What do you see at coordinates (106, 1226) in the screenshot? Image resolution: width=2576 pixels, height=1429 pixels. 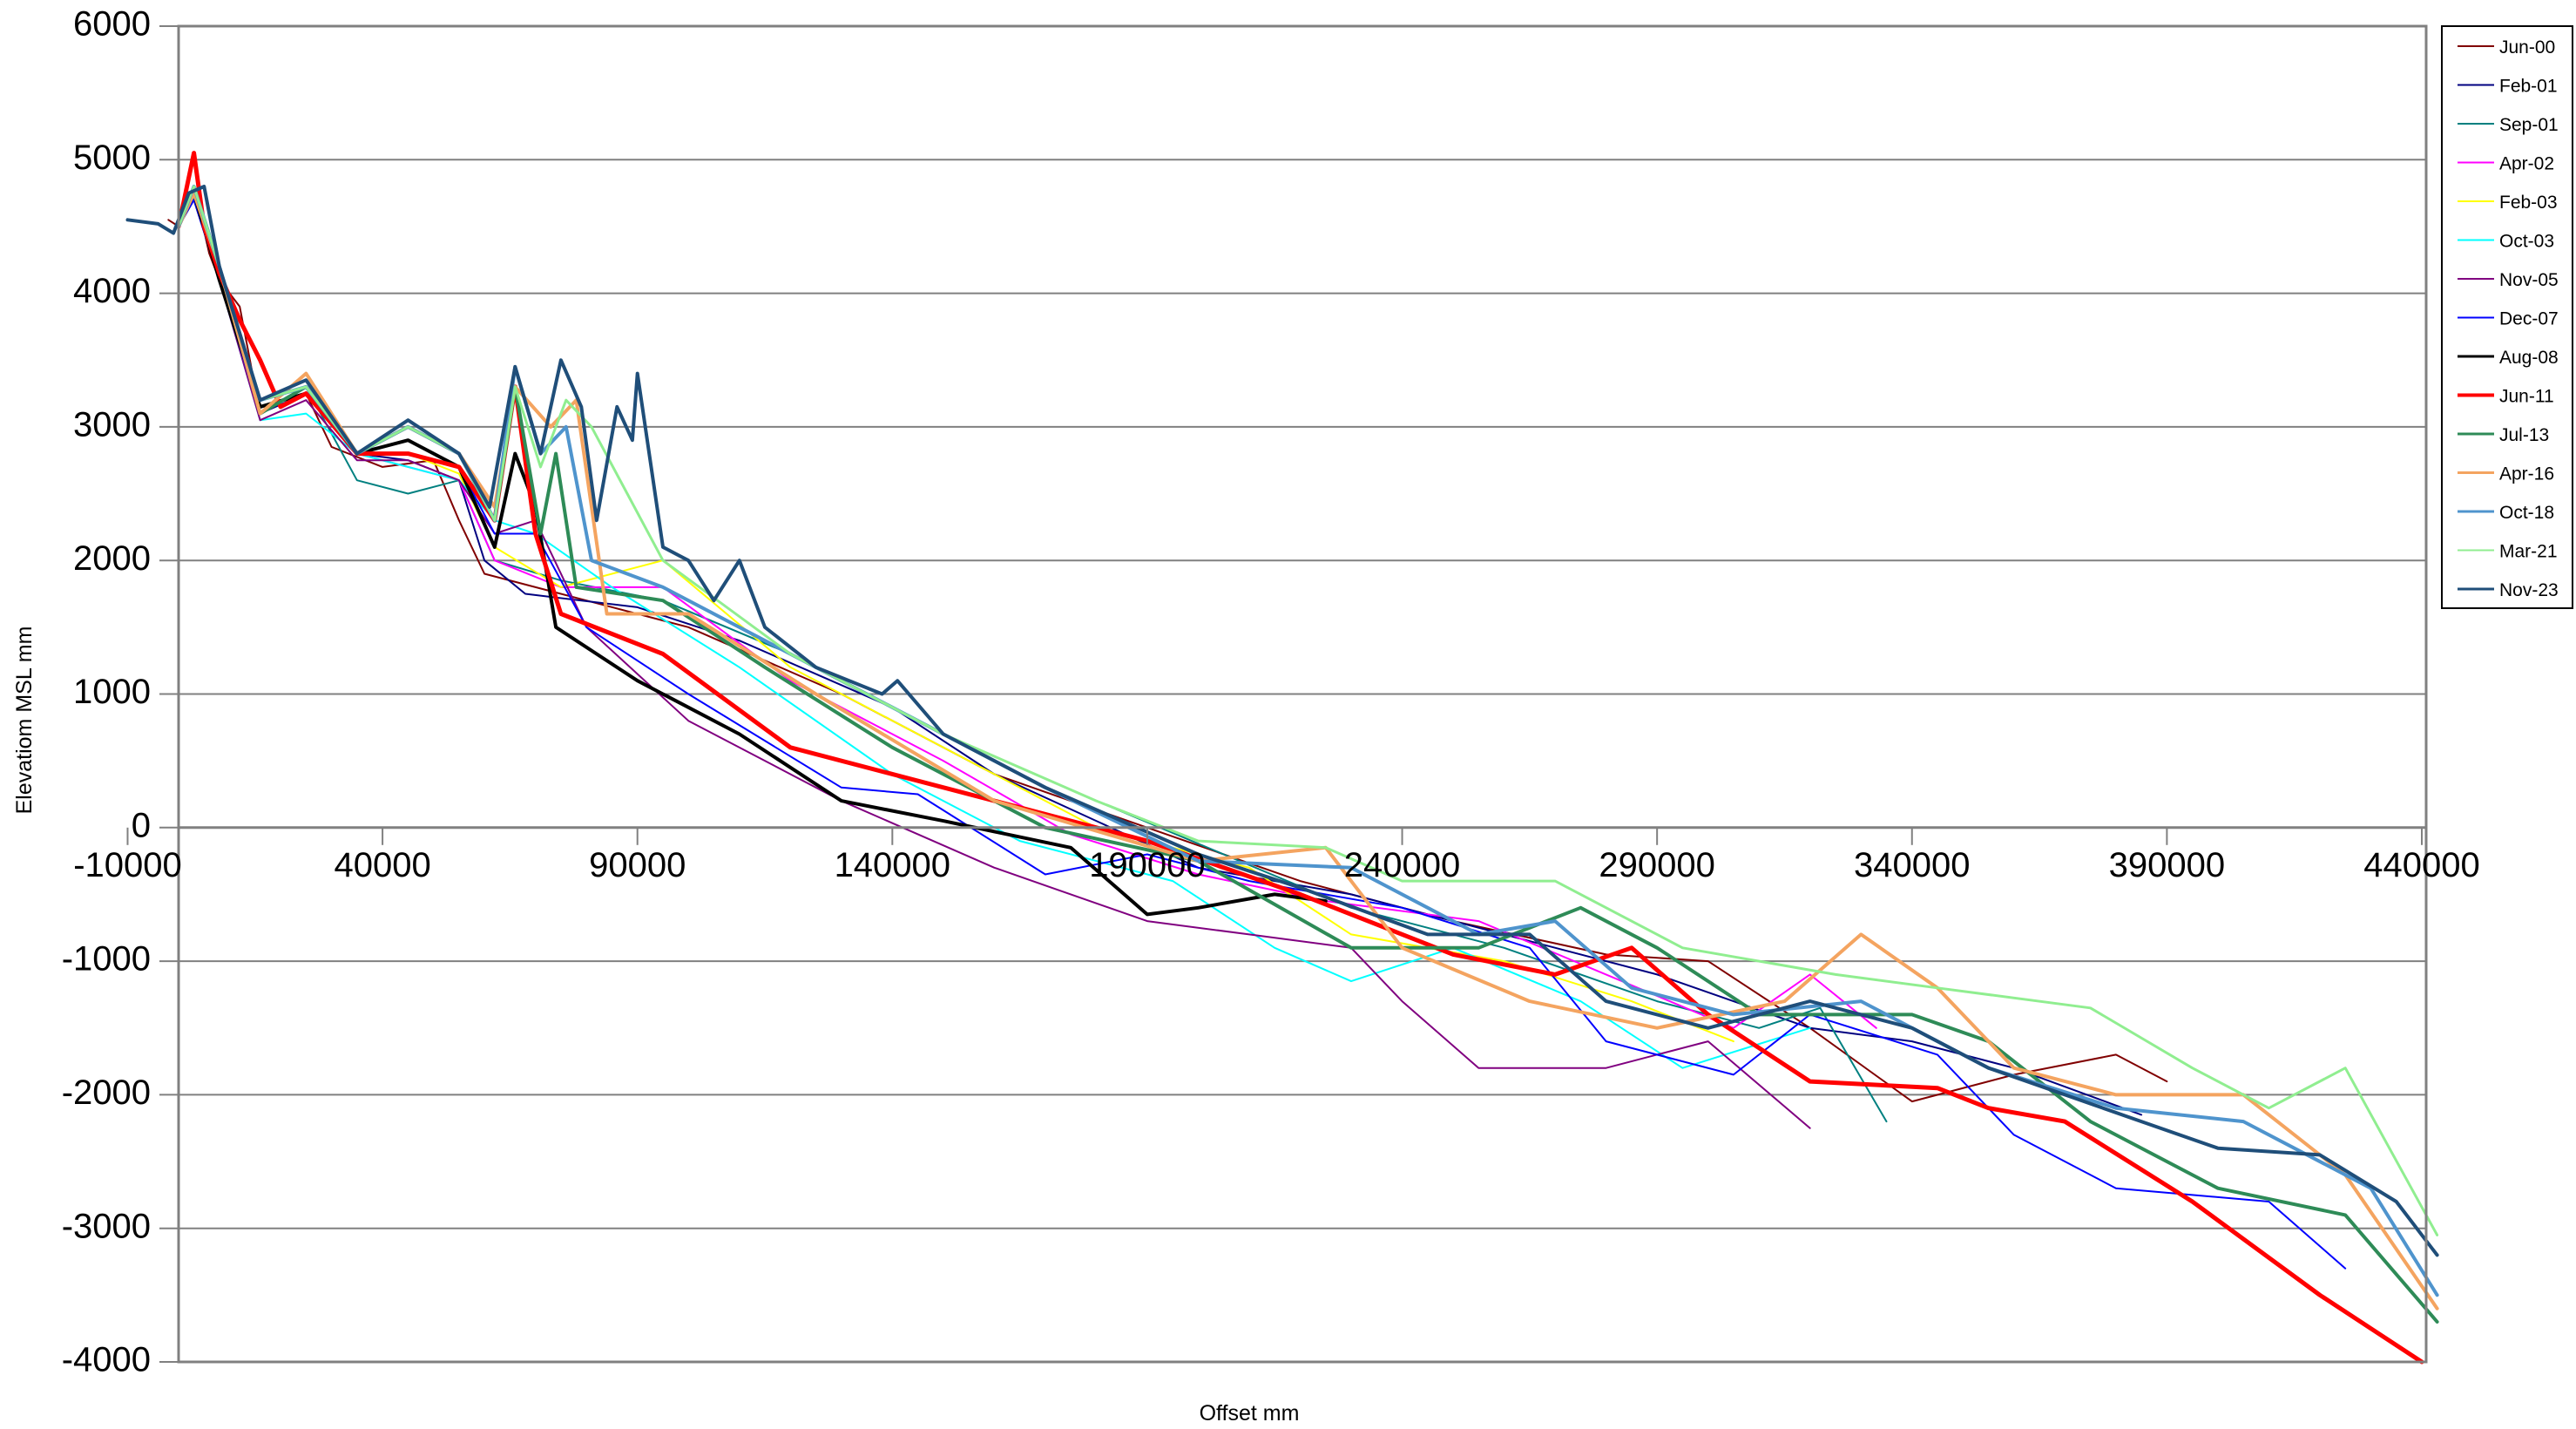 I see `y-tick-label: -3000` at bounding box center [106, 1226].